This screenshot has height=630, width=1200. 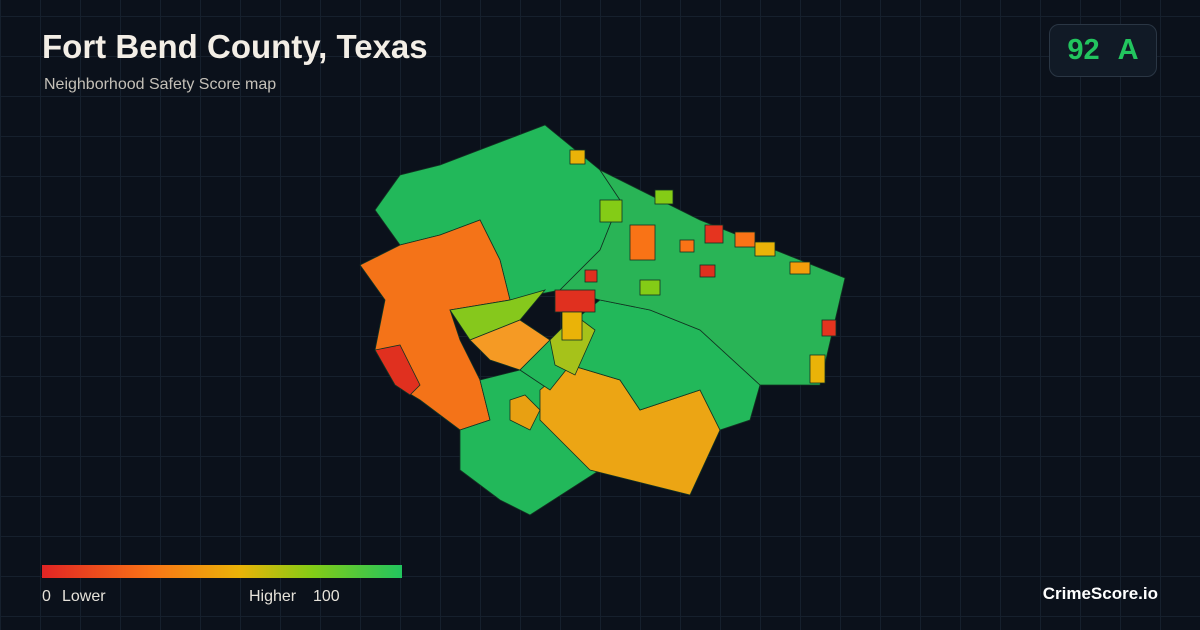 I want to click on grade: A, so click(x=1128, y=50).